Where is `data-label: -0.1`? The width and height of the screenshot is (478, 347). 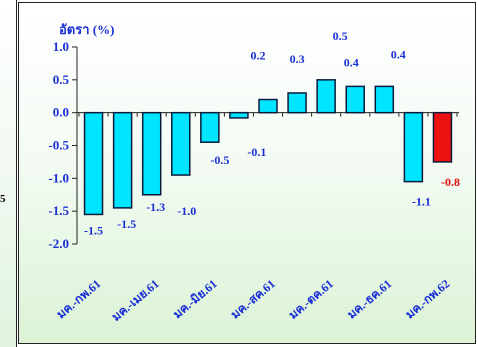 data-label: -0.1 is located at coordinates (256, 152).